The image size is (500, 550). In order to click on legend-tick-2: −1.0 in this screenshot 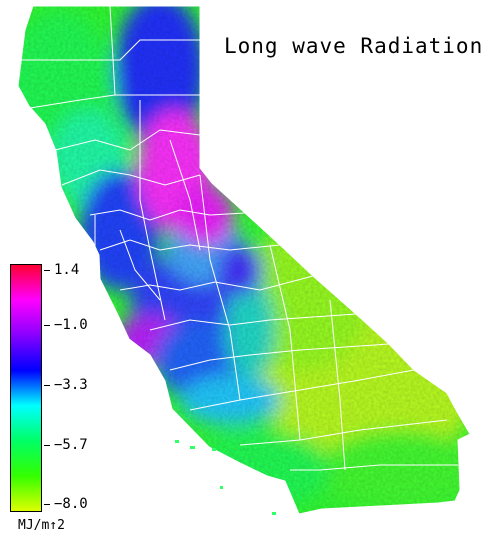, I will do `click(66, 325)`.